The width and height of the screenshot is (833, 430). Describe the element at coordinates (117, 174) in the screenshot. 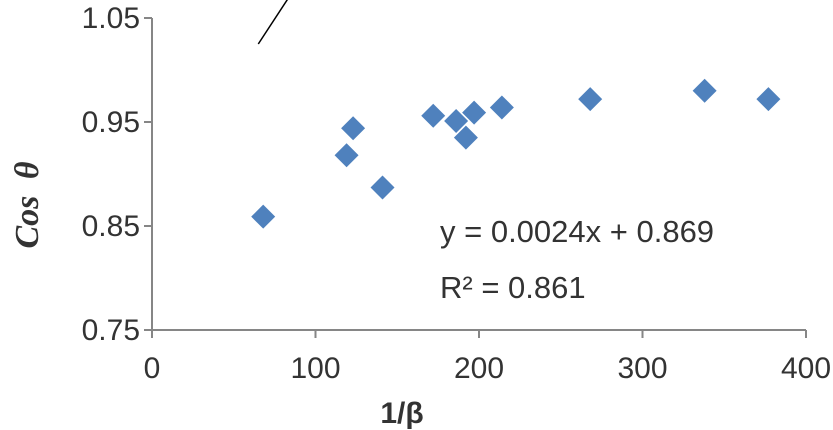

I see `y-ticks: 0.75 0.85 0.95 1.05` at that location.